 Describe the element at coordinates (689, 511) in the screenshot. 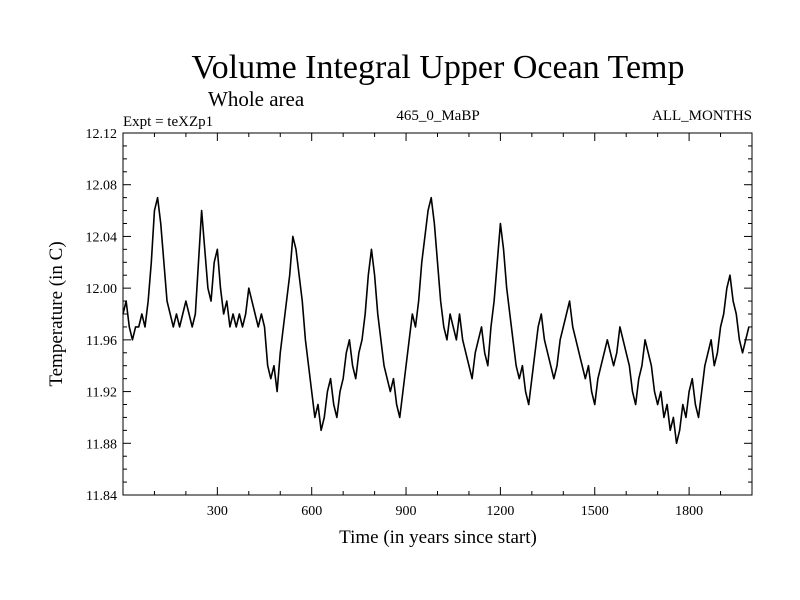

I see `x-tick-label: 1800` at that location.